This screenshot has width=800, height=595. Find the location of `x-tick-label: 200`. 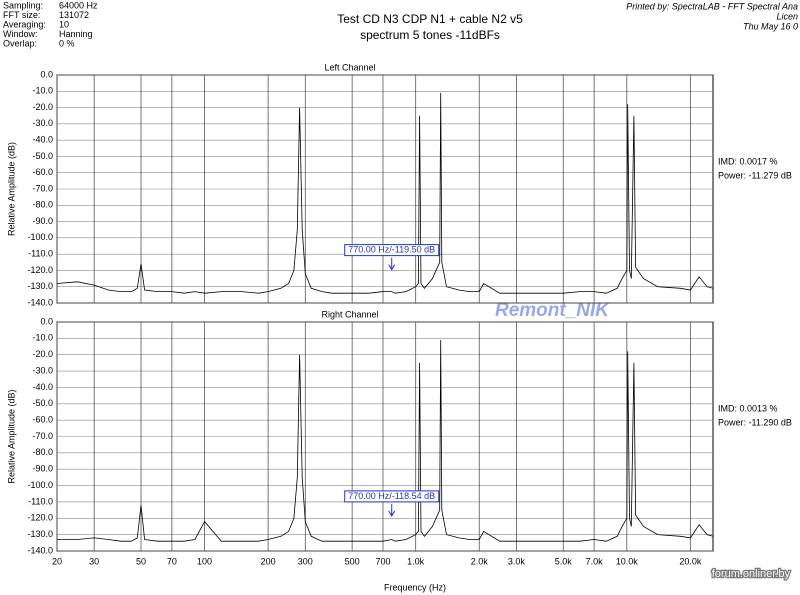

x-tick-label: 200 is located at coordinates (268, 561).